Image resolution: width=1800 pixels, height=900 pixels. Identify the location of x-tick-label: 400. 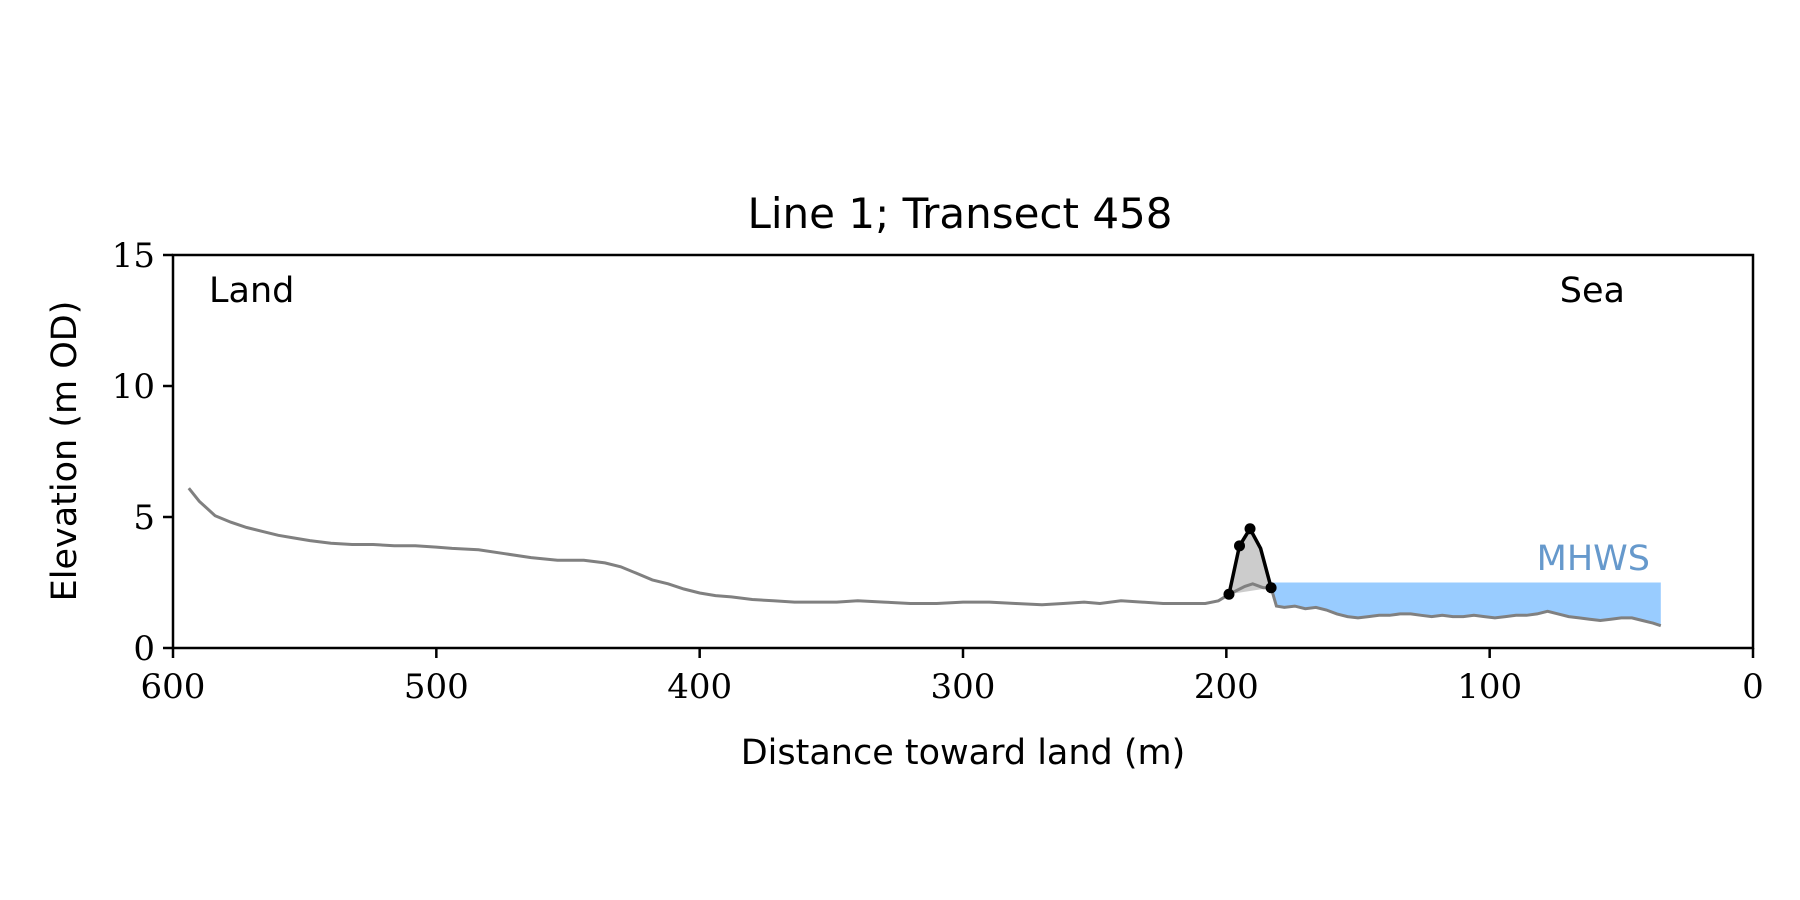
(699, 687).